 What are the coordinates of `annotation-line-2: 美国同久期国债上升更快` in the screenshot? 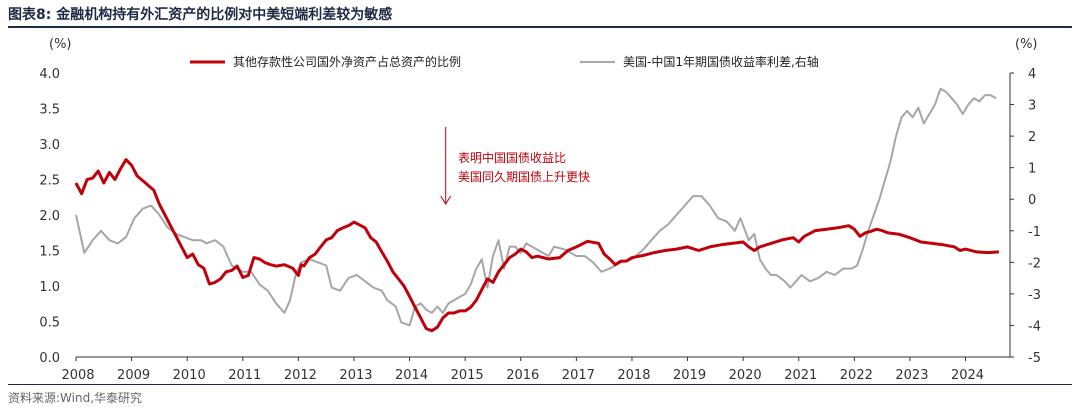 It's located at (524, 177).